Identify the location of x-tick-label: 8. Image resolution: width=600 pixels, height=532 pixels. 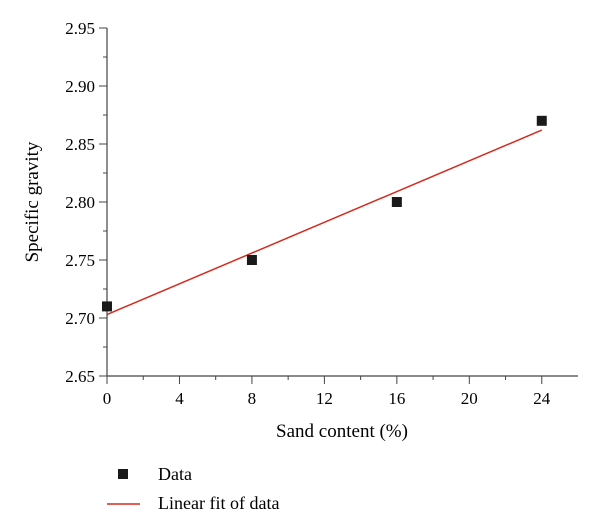
(252, 398).